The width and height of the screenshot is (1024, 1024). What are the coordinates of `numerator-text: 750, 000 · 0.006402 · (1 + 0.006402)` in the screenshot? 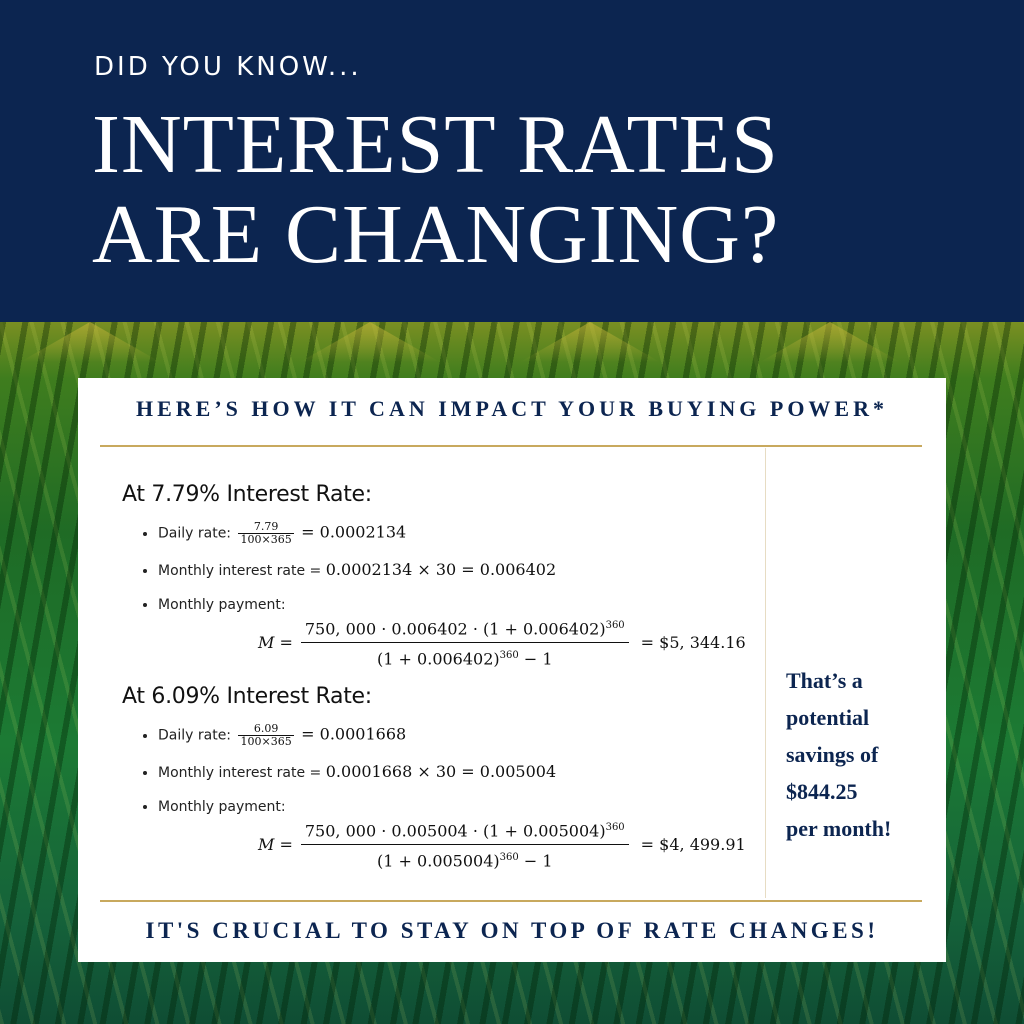 It's located at (455, 629).